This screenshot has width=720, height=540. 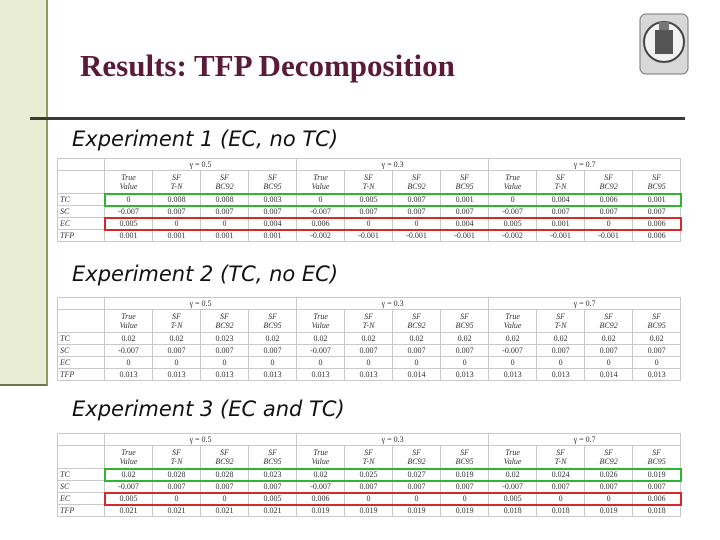 I want to click on cell: 0.006, so click(x=321, y=498).